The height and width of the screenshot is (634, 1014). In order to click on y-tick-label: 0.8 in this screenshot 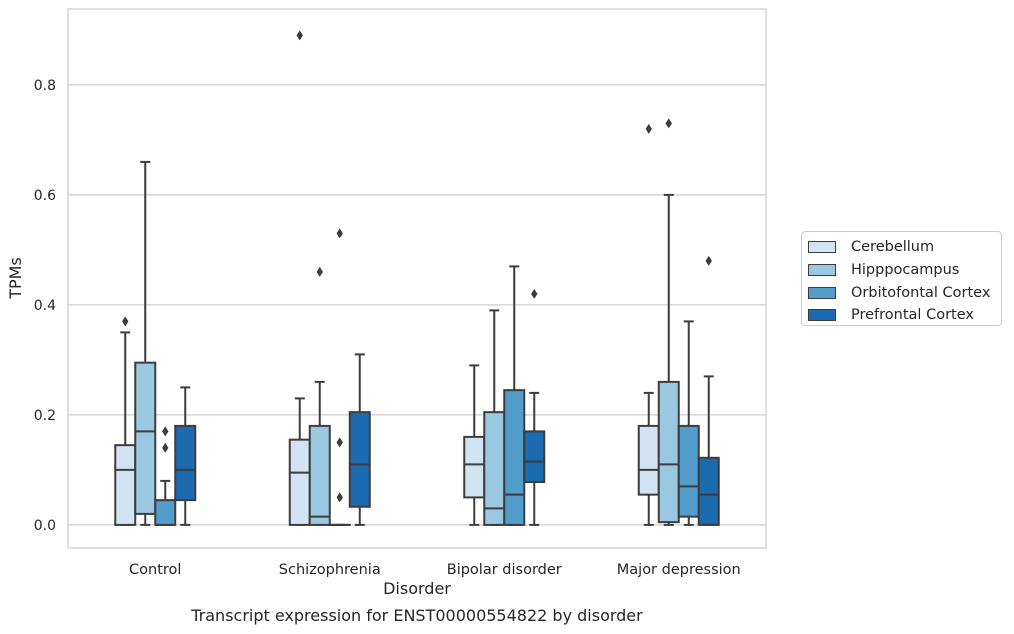, I will do `click(45, 86)`.